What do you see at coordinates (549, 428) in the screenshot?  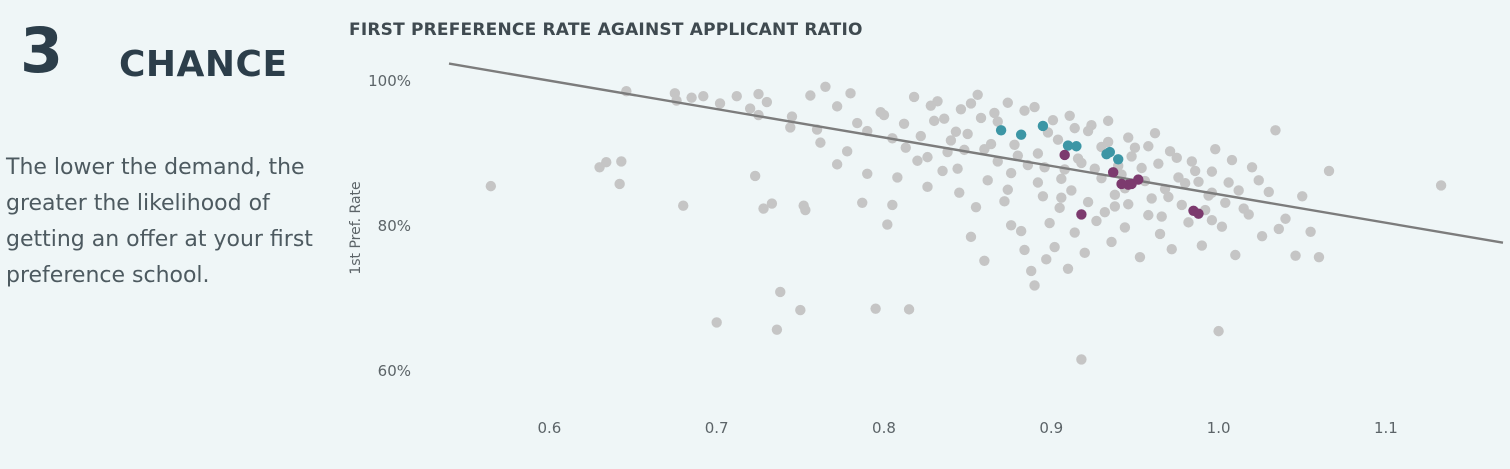 I see `x-tick-label: 0.6` at bounding box center [549, 428].